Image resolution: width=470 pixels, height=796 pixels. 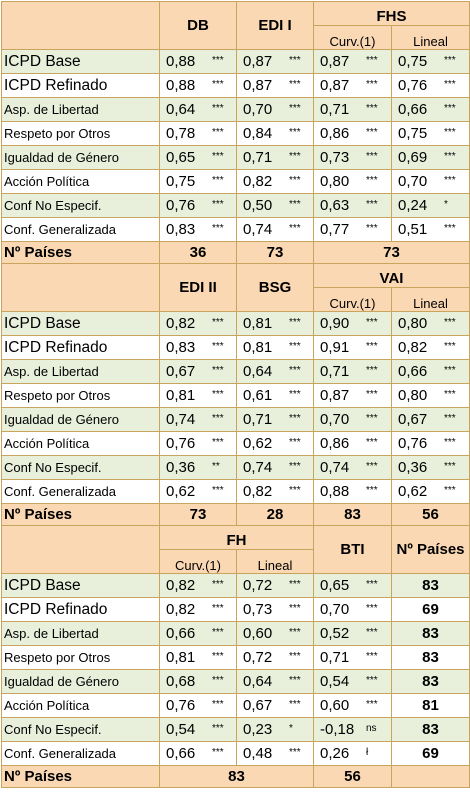 What do you see at coordinates (275, 395) in the screenshot?
I see `value-cell: 0,61 ***` at bounding box center [275, 395].